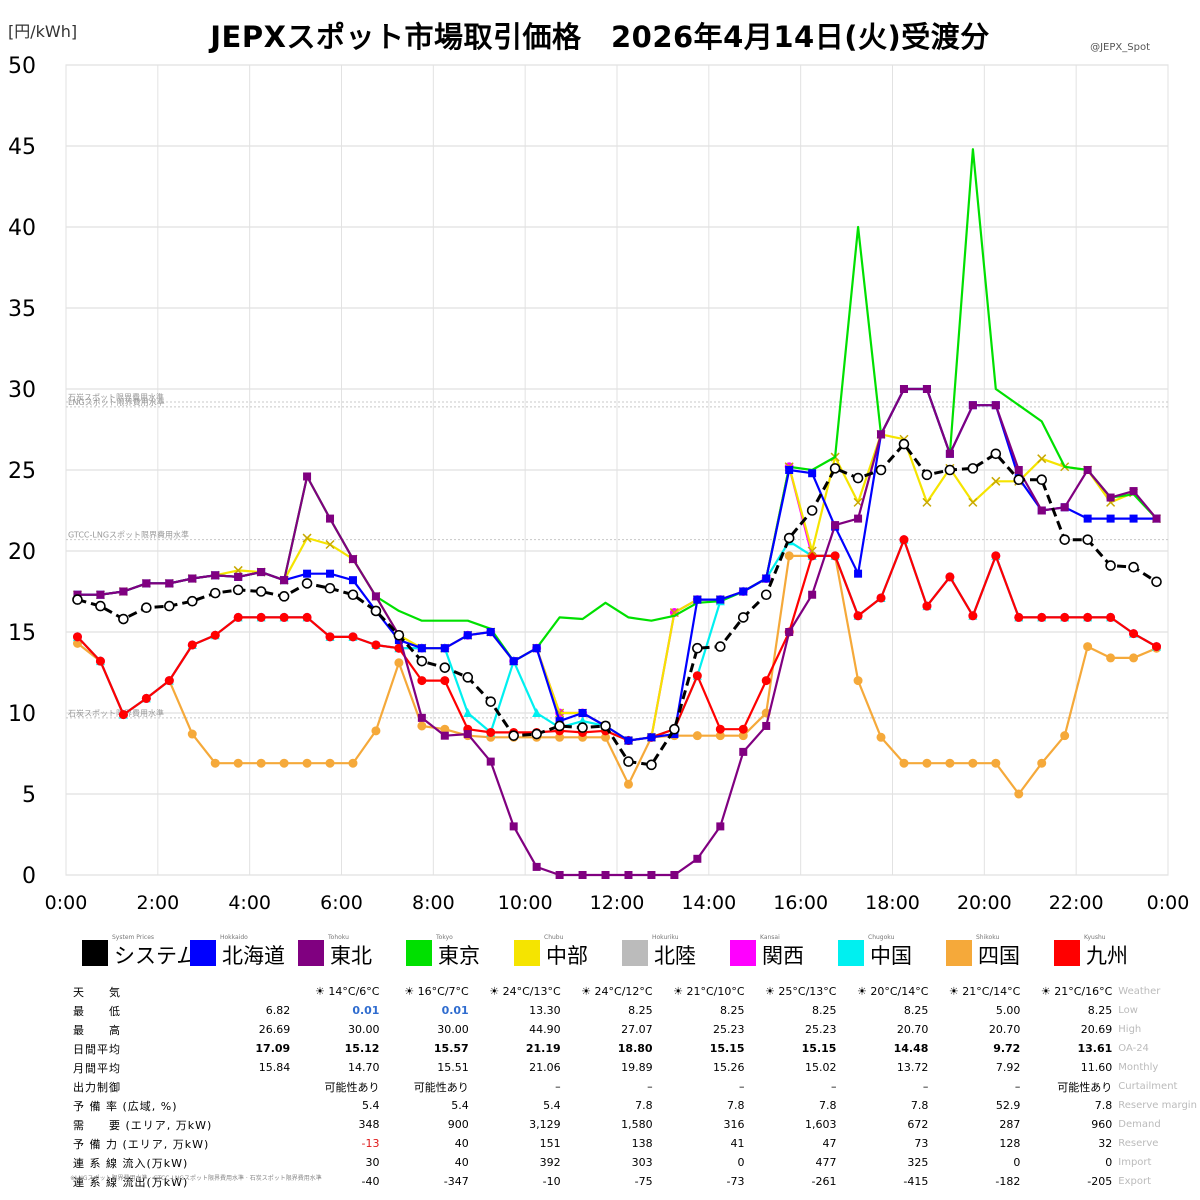  What do you see at coordinates (820, 1029) in the screenshot?
I see `value-cell: 25.23` at bounding box center [820, 1029].